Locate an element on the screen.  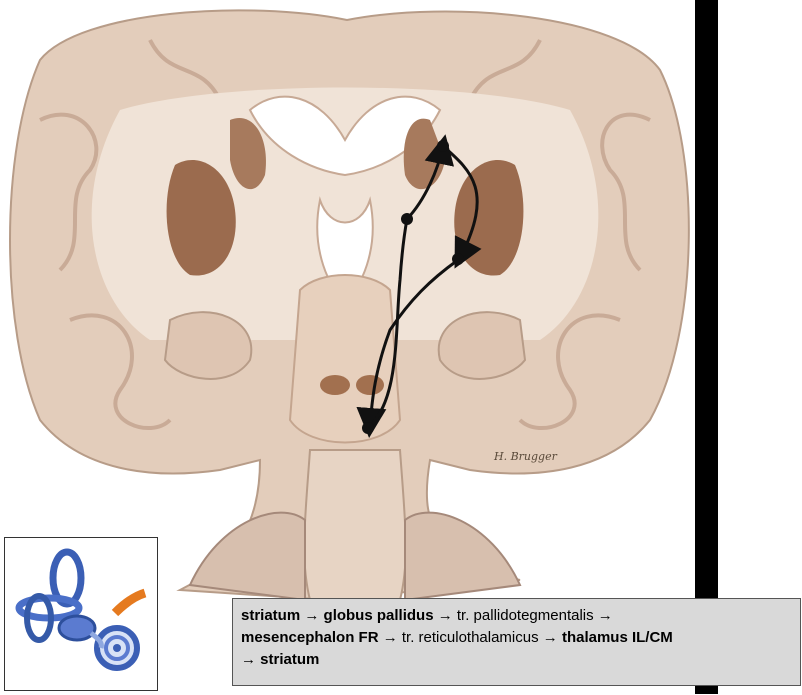
inner-ear-icon is located at coordinates (81, 614).